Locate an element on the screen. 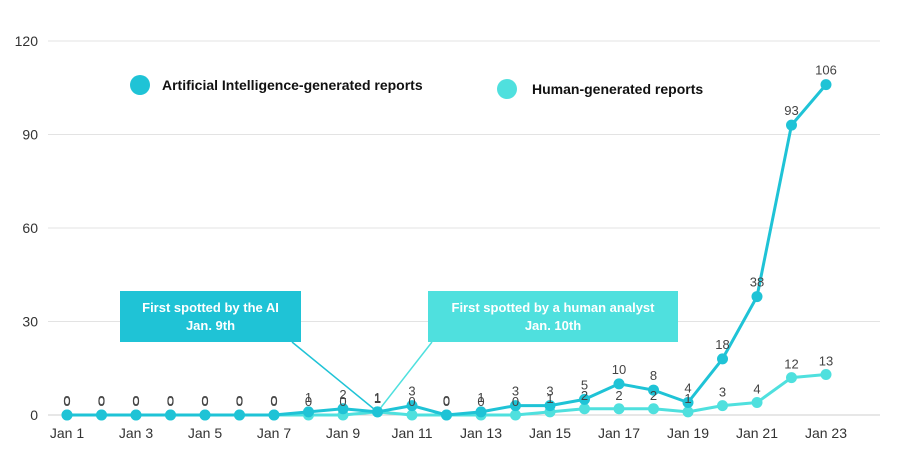 The height and width of the screenshot is (473, 900). annotation-title: First spotted by a human analyst is located at coordinates (554, 307).